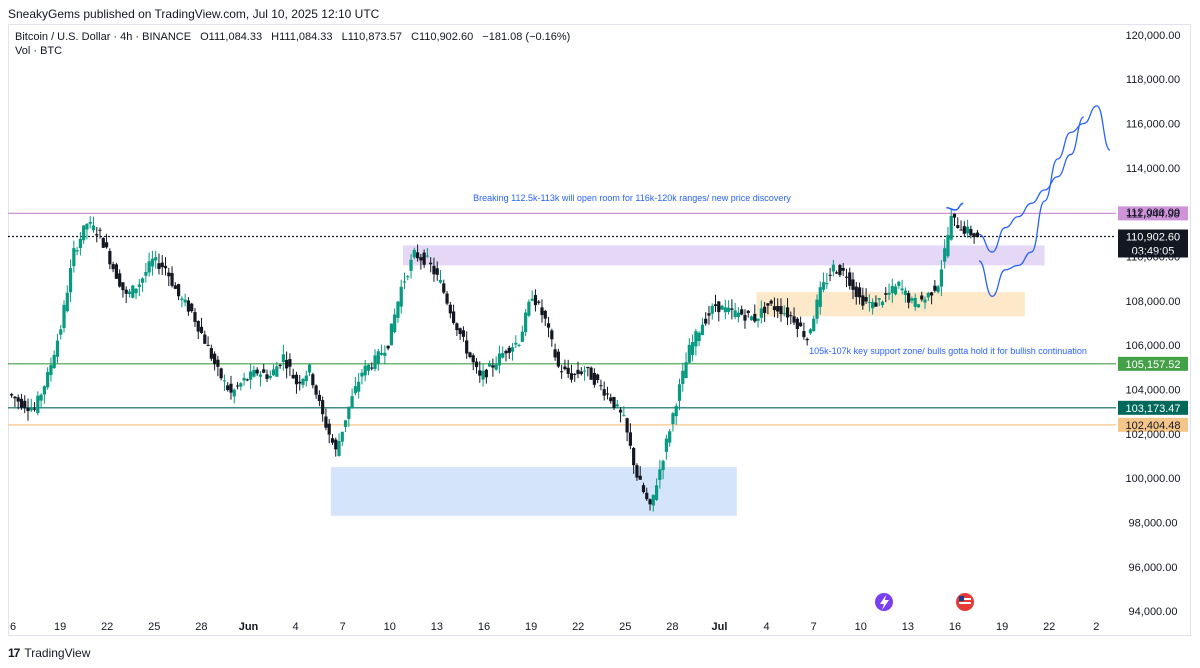  What do you see at coordinates (1152, 435) in the screenshot?
I see `y-tick-label: 102,000.00` at bounding box center [1152, 435].